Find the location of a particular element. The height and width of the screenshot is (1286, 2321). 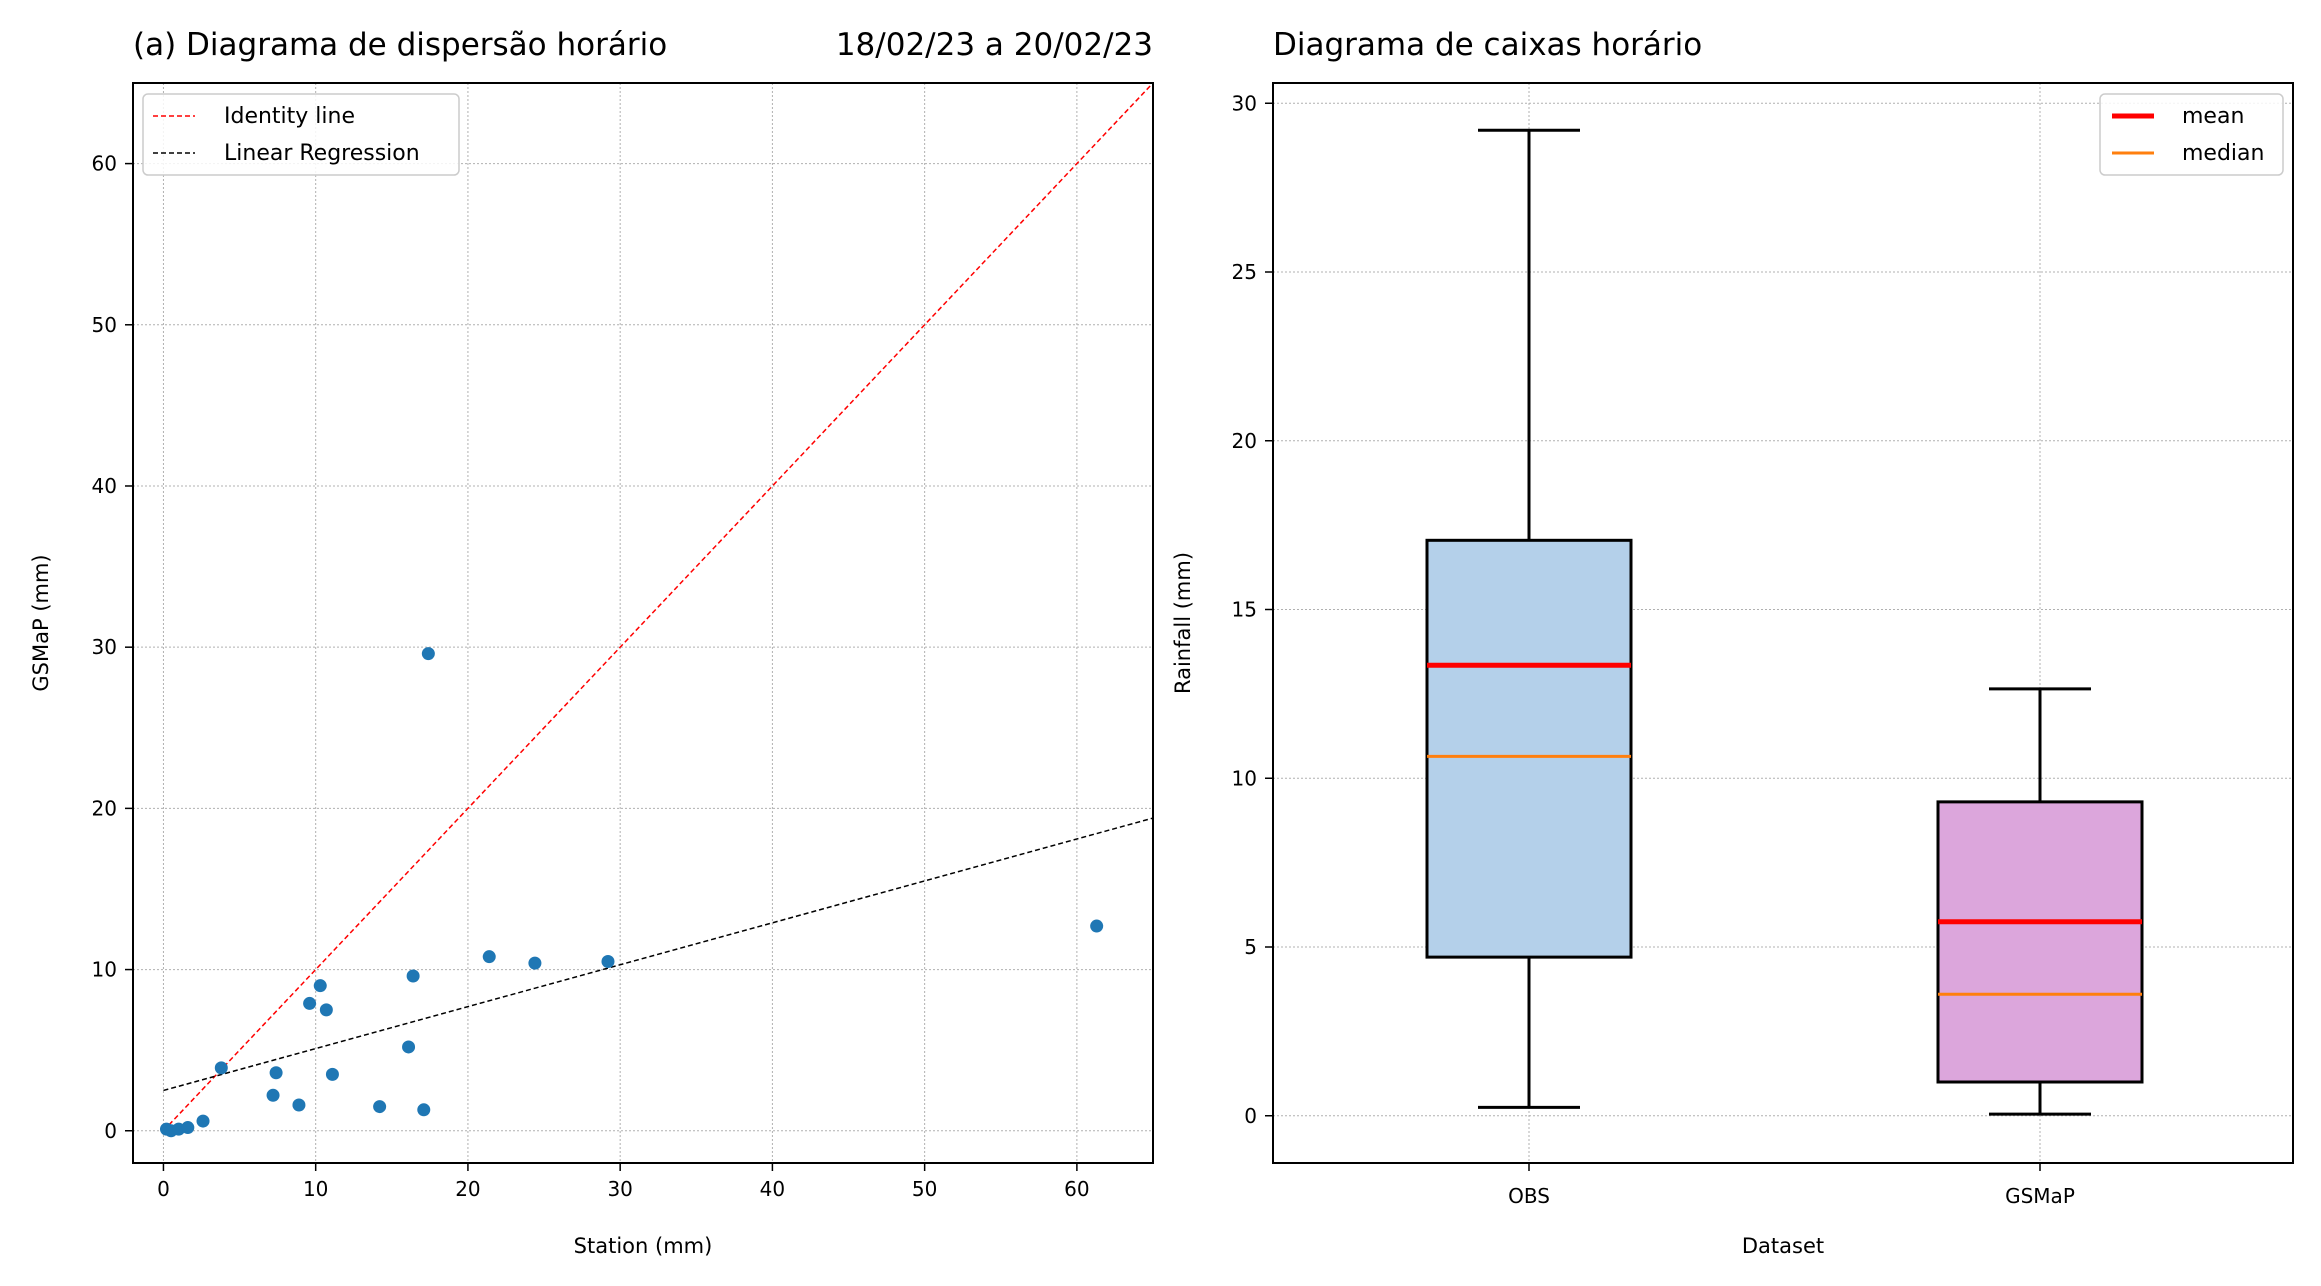

x-tick-label: 0 is located at coordinates (163, 1189).